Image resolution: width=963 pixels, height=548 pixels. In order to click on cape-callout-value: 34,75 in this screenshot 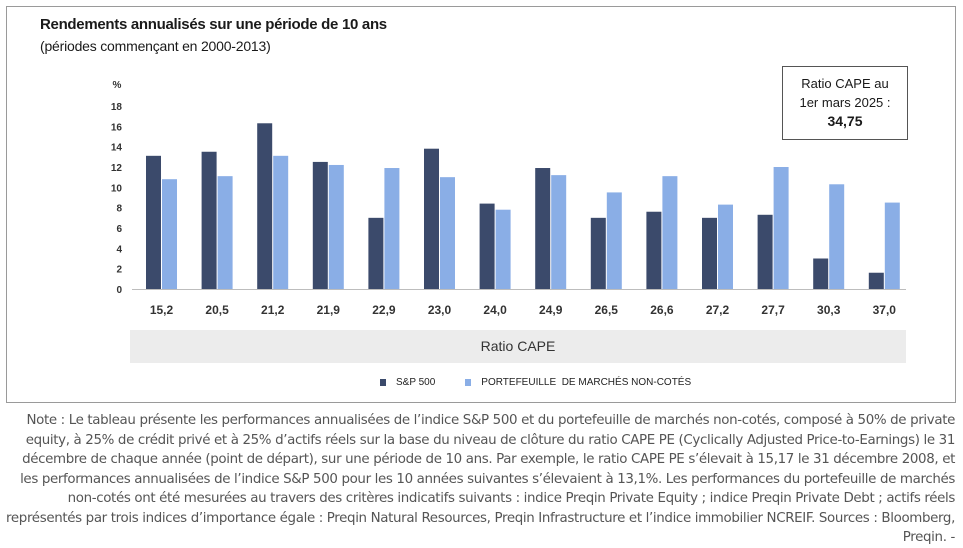, I will do `click(845, 121)`.